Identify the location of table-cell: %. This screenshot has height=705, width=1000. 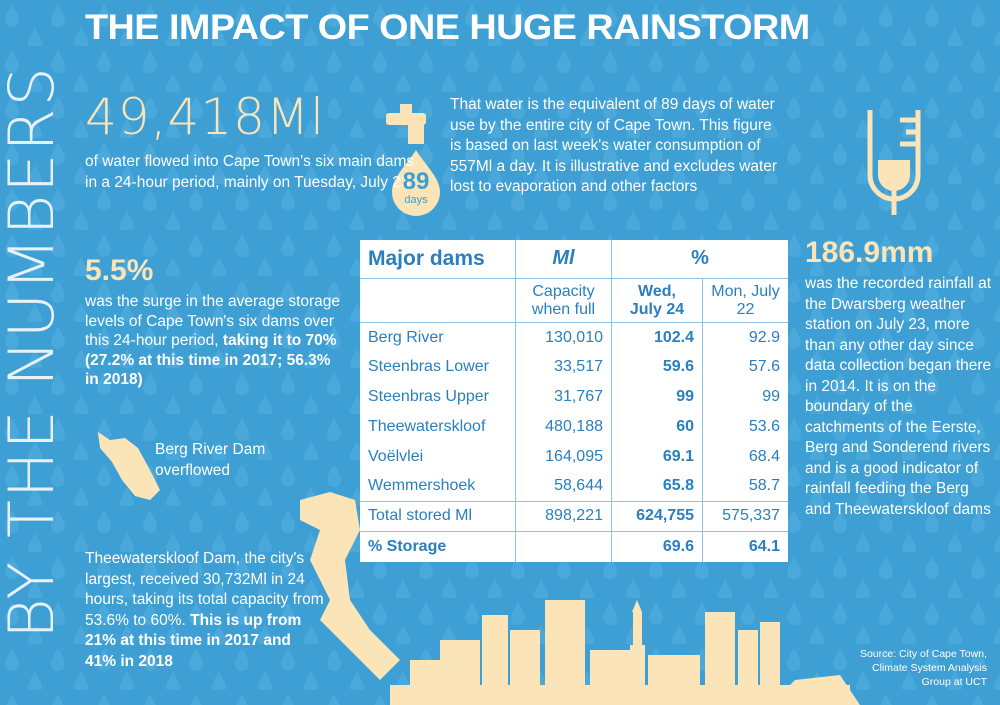
(699, 259).